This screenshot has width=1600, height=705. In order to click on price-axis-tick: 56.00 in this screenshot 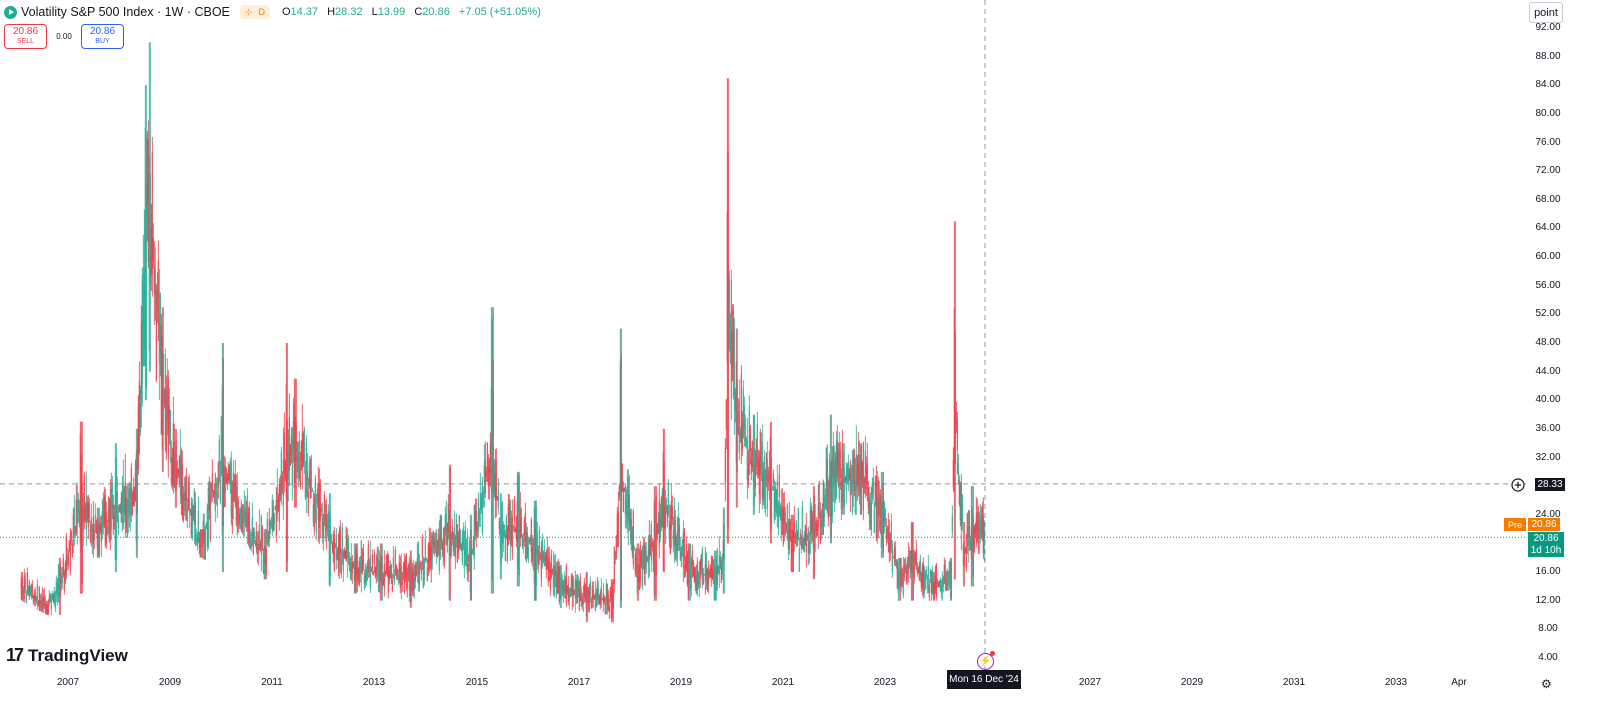, I will do `click(1548, 285)`.